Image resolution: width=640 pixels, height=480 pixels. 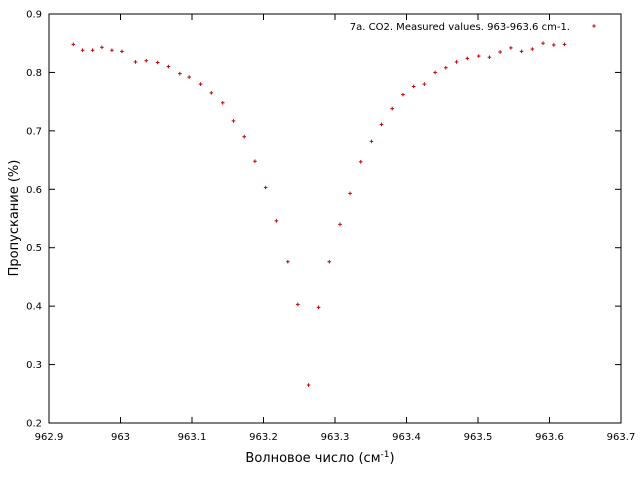 What do you see at coordinates (34, 424) in the screenshot?
I see `y-tick-label: 0.2` at bounding box center [34, 424].